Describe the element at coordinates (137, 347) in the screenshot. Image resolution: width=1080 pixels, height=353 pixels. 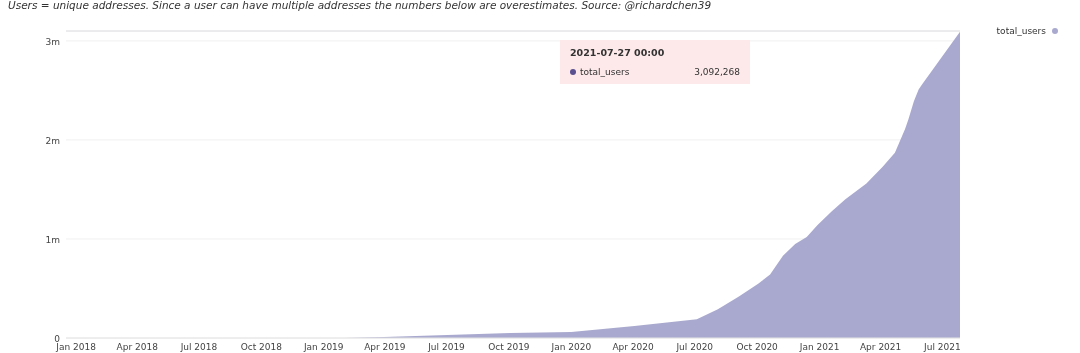
I see `x-tick-label: Apr 2018` at that location.